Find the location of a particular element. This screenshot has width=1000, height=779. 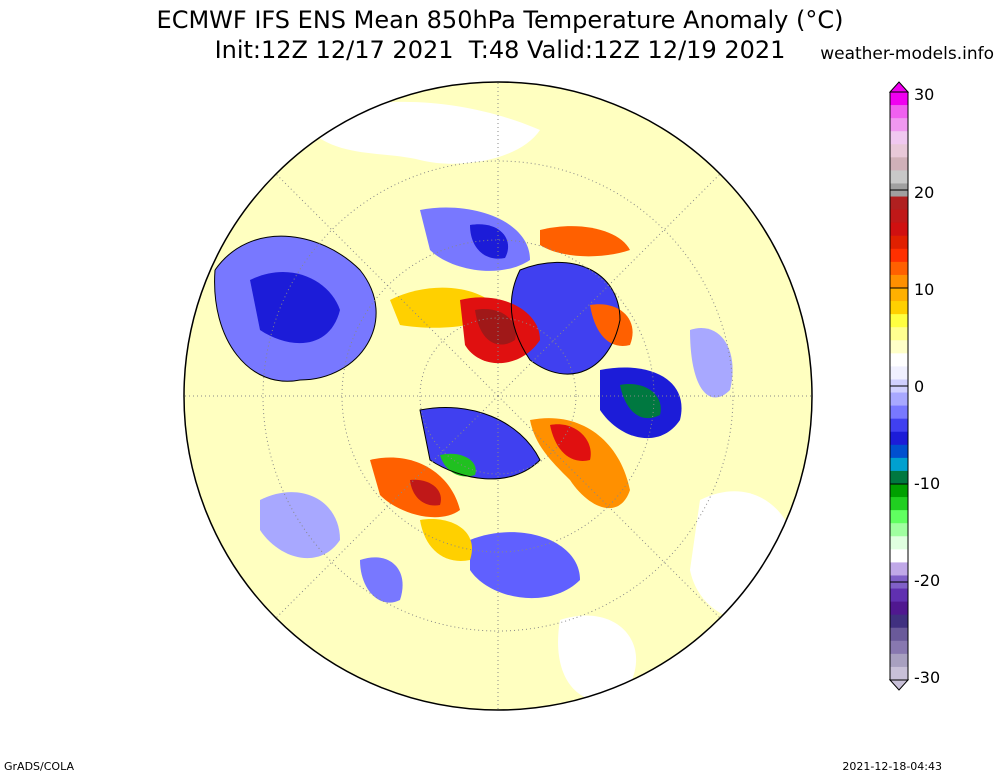

colorbar-labels: 30 20 10 0 -10 -20 -30 is located at coordinates (927, 386).